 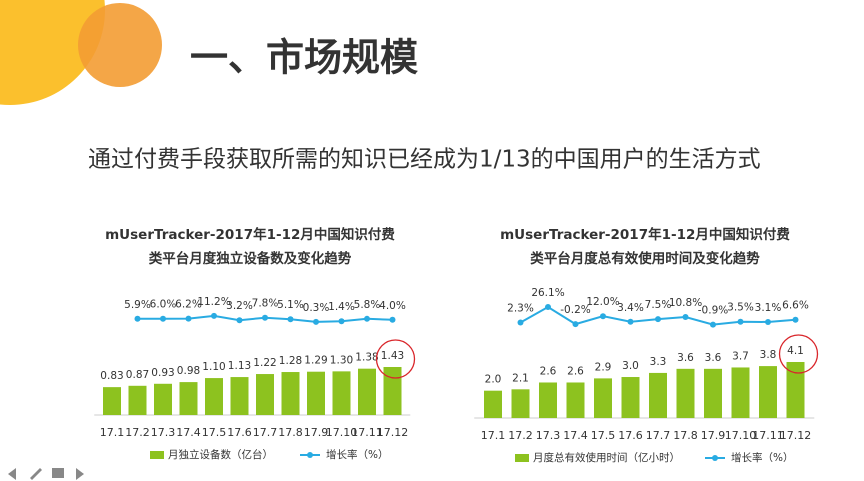 I want to click on x-tick-label: 17.10, so click(x=741, y=435).